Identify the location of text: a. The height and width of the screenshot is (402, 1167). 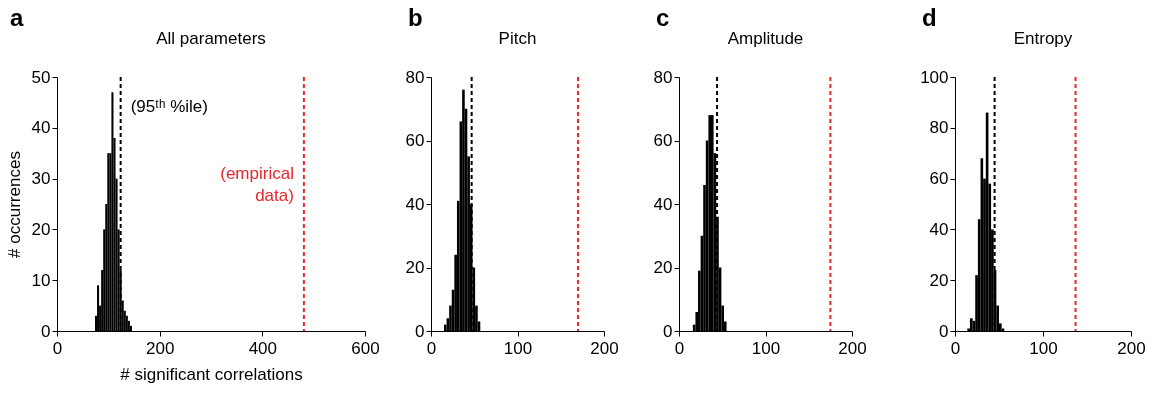
(17, 18).